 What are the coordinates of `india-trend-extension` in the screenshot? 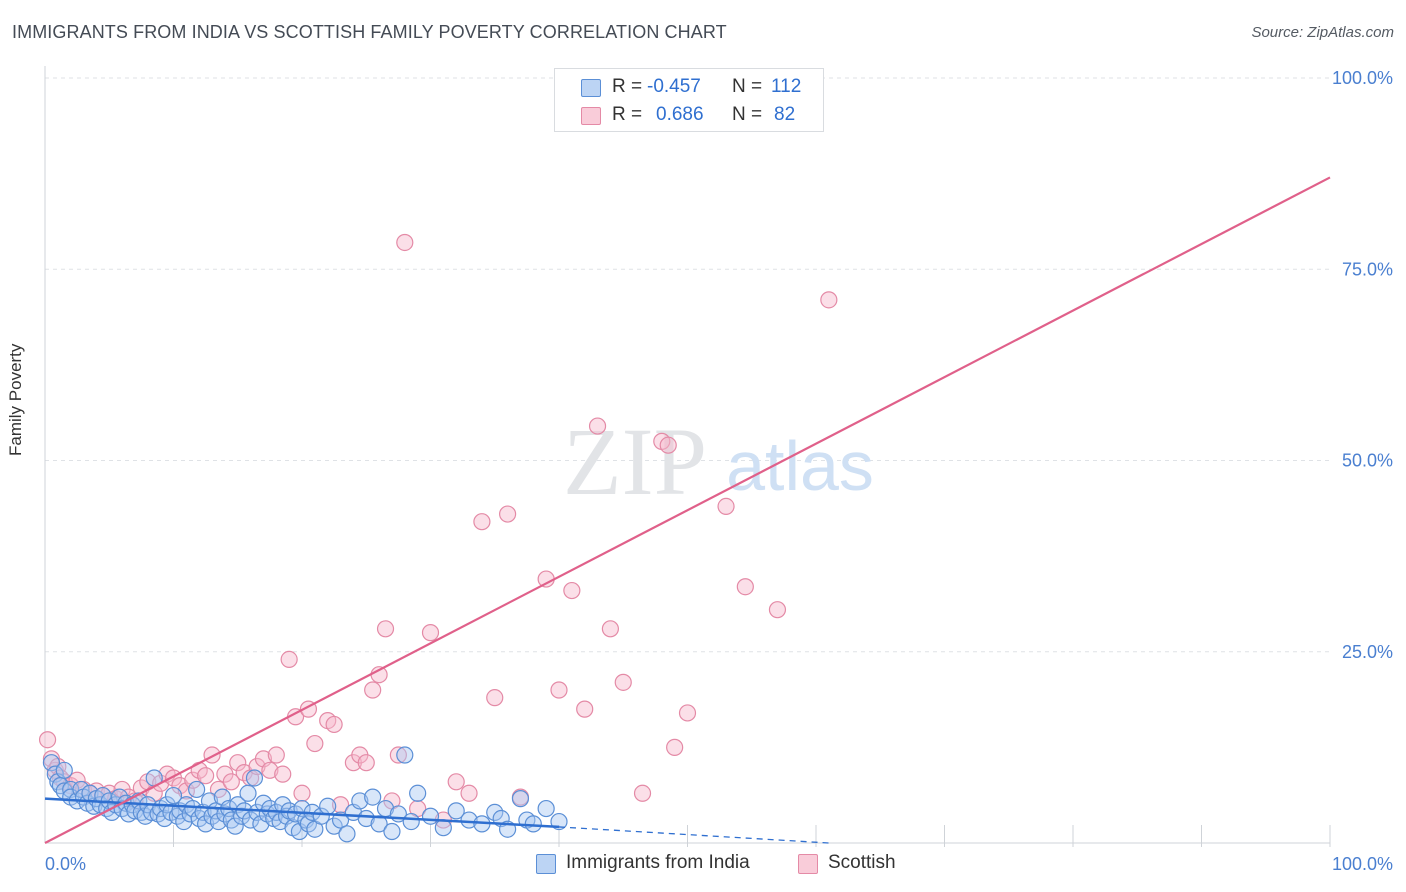 It's located at (693, 835).